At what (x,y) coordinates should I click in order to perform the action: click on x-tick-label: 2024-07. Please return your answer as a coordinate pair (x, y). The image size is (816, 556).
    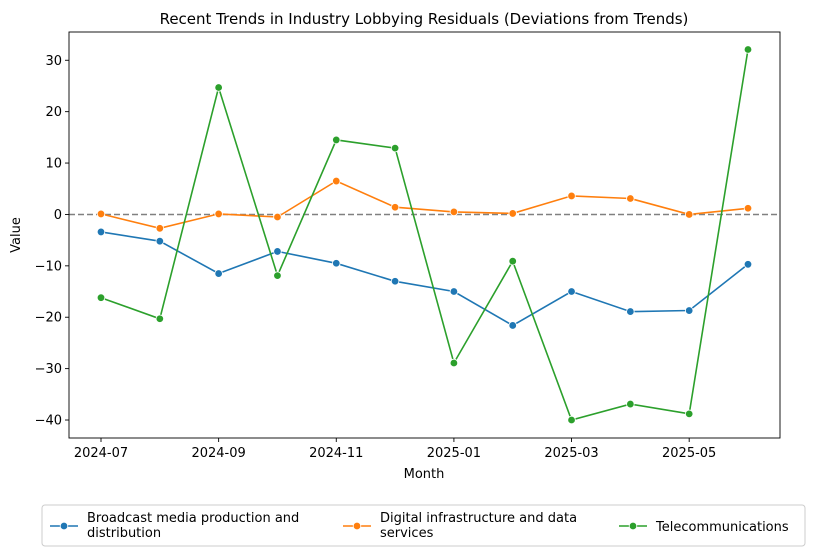
    Looking at the image, I should click on (101, 453).